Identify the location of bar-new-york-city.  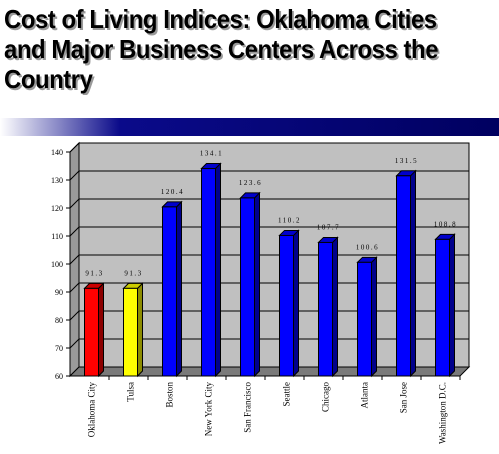
(211, 270).